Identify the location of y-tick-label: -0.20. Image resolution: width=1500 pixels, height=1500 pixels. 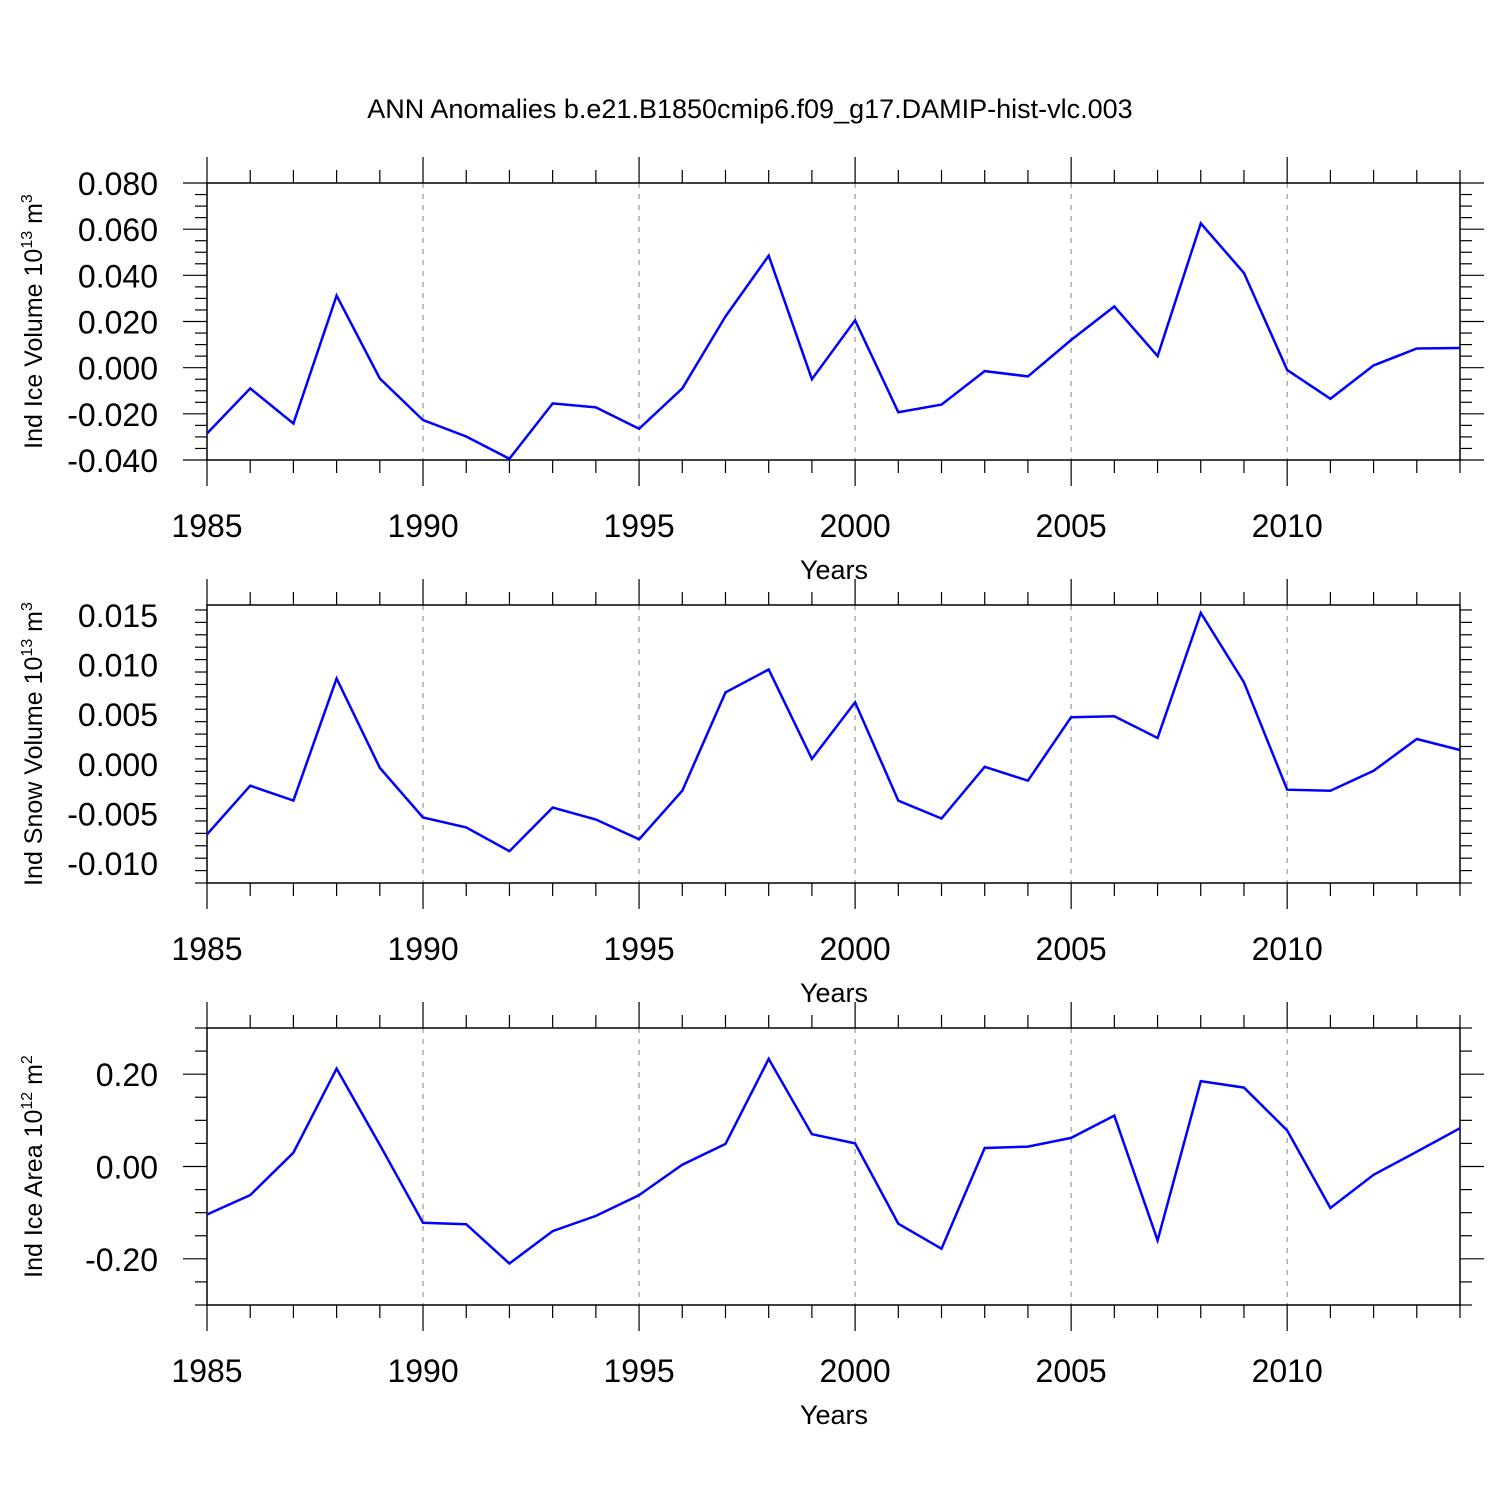
(121, 1260).